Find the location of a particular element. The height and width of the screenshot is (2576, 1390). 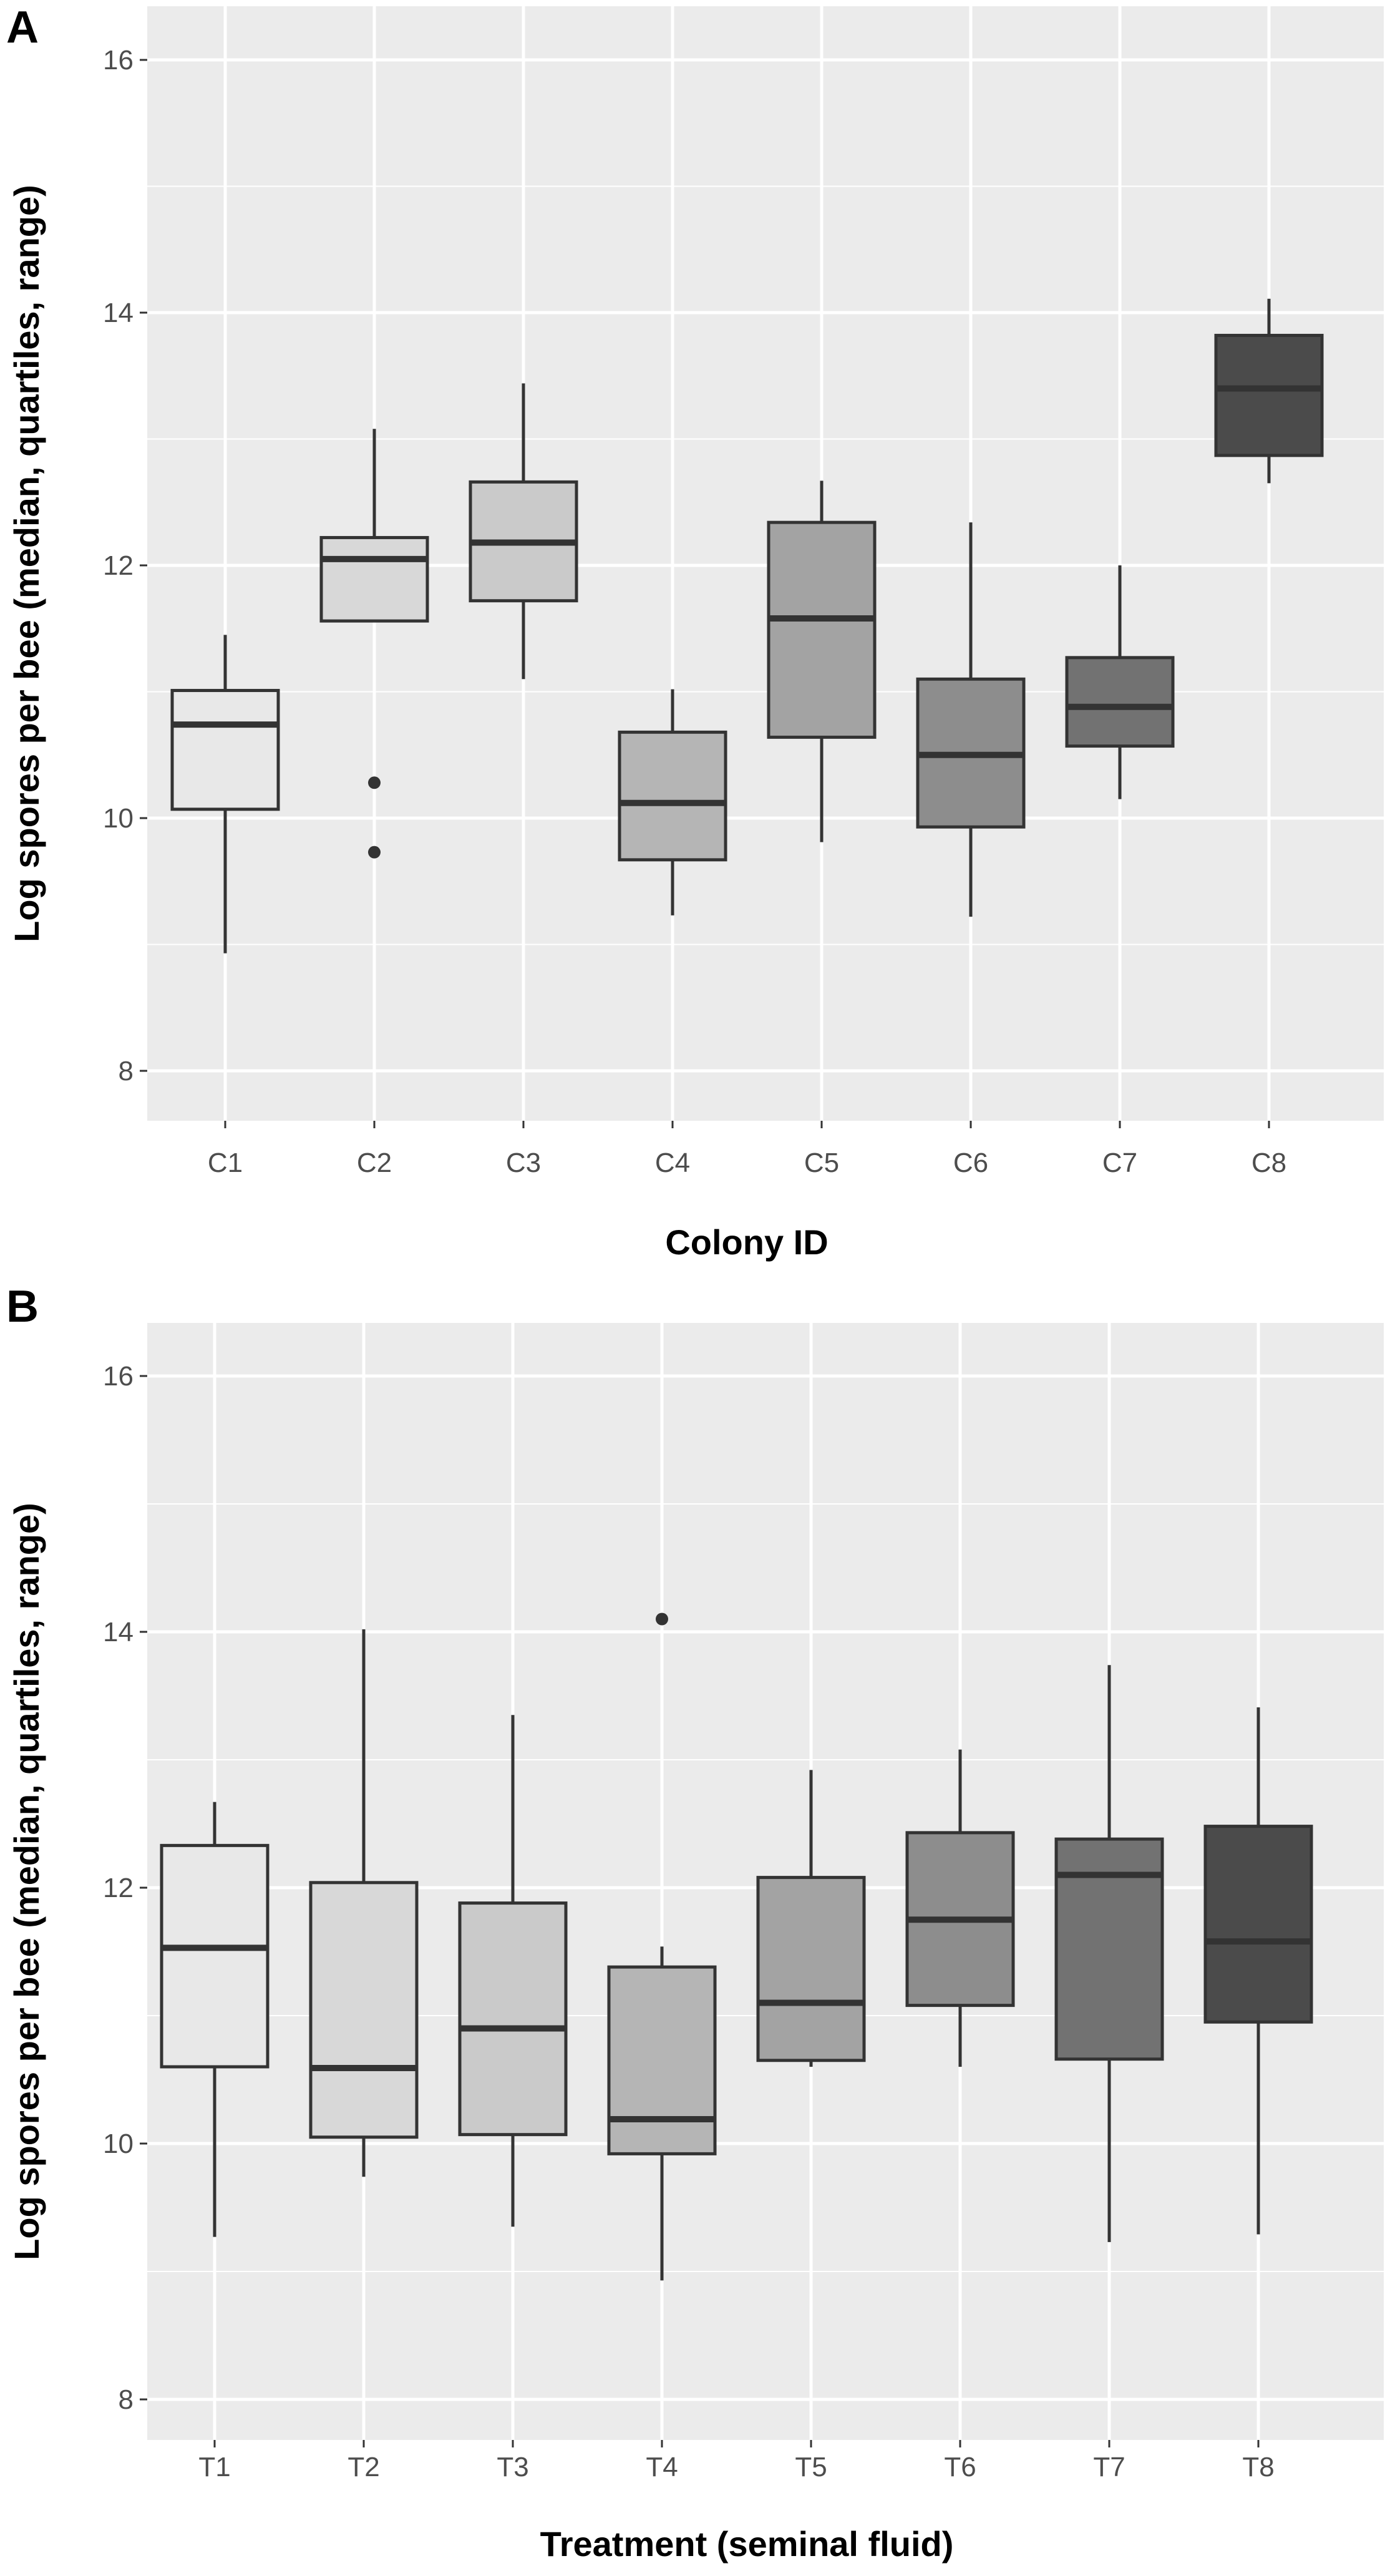

panel-a-y-tick-label-14: 14 is located at coordinates (119, 313).